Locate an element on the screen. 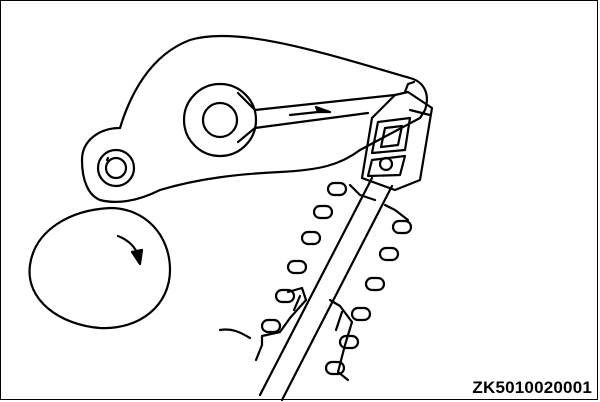 The height and width of the screenshot is (402, 600). hydraulic-lash-adjuster is located at coordinates (397, 136).